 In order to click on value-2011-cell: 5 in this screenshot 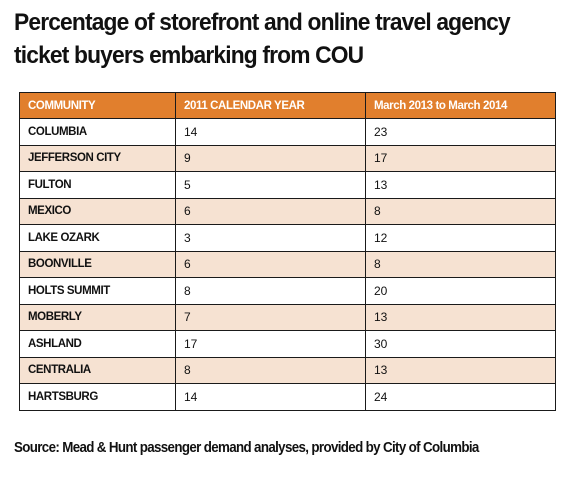, I will do `click(270, 185)`.